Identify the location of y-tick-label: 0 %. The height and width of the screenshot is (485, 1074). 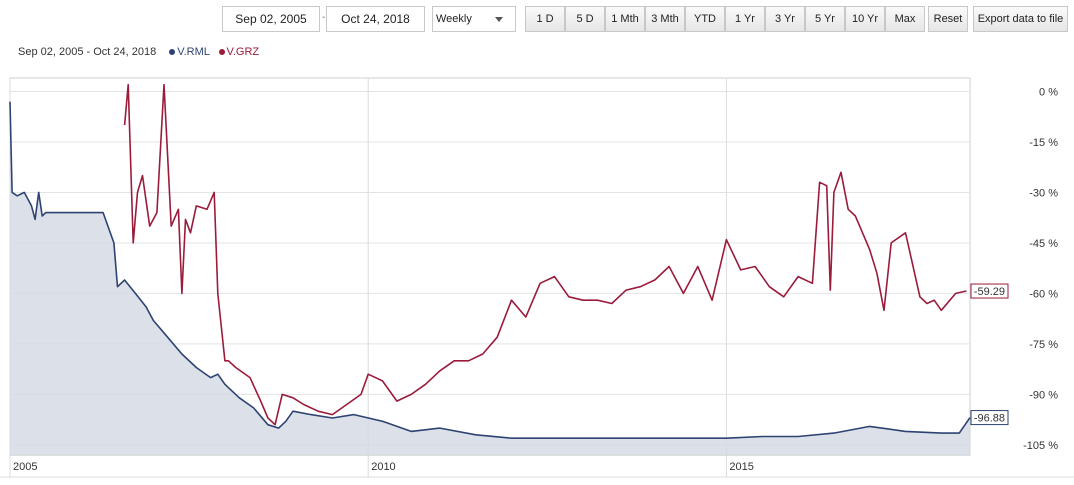
(1048, 92).